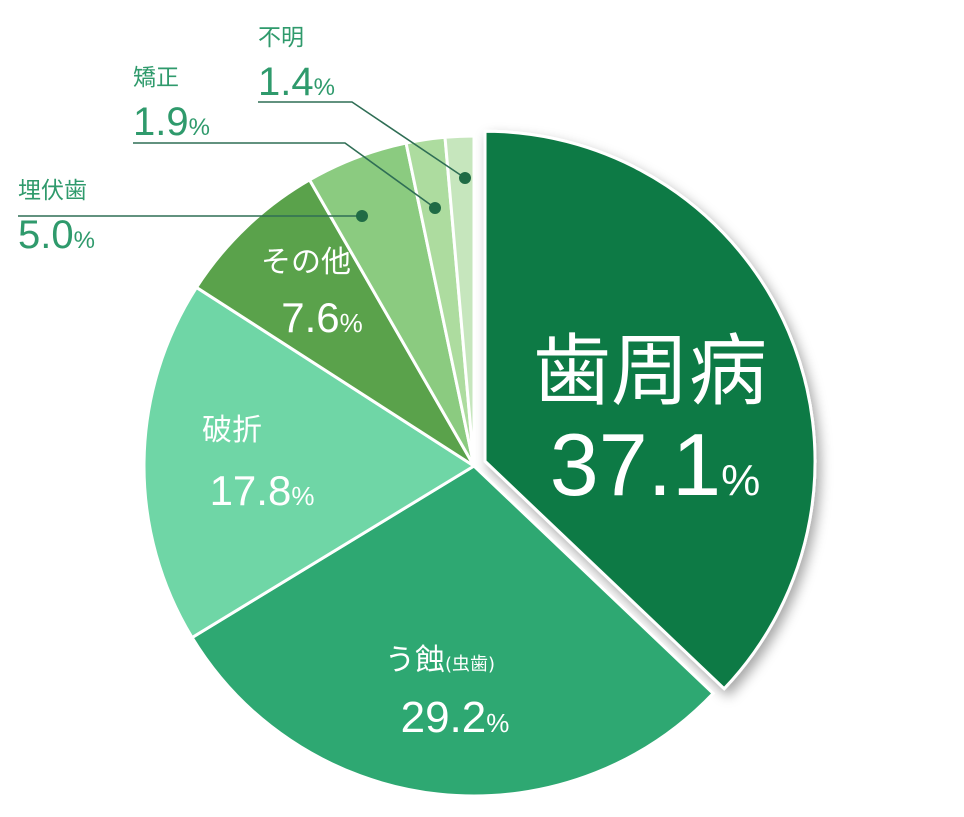  I want to click on leader-dot-impacted, so click(362, 216).